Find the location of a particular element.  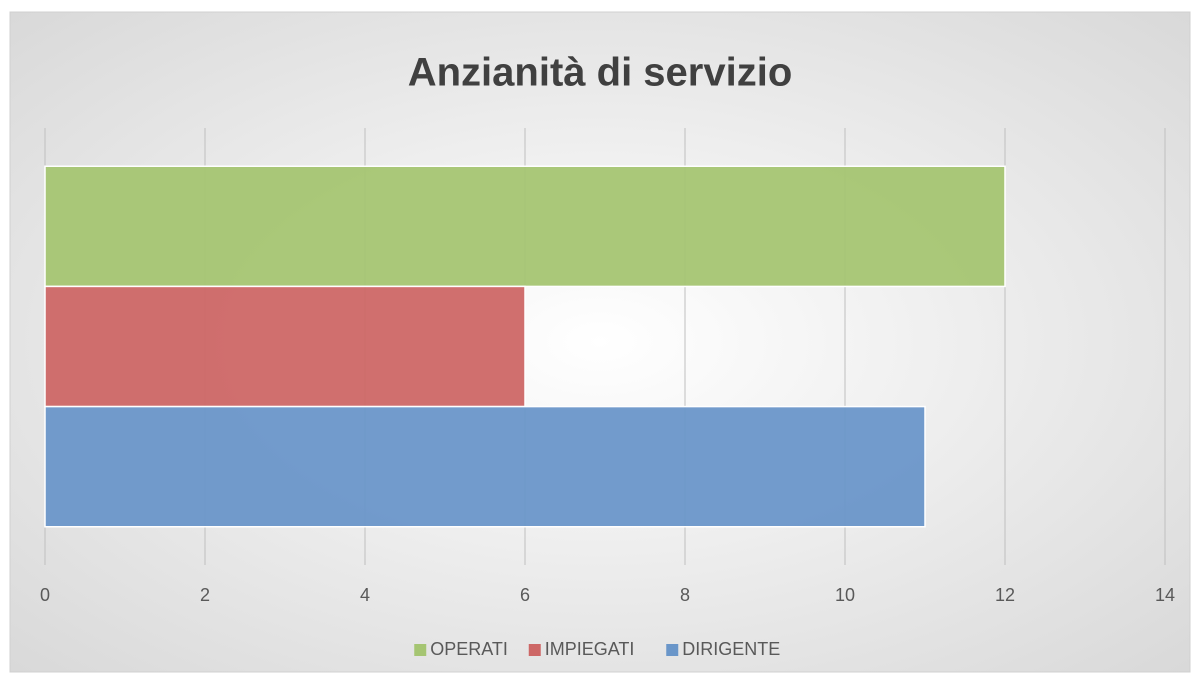

x-tick-label: 8 is located at coordinates (685, 595).